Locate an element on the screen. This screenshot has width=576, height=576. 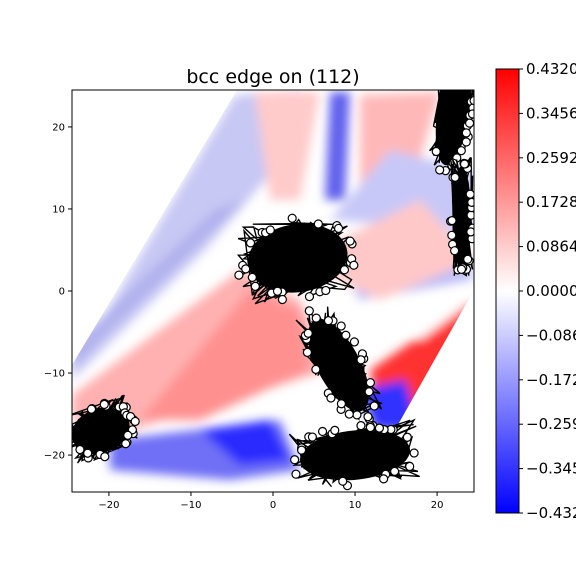
y-tick-label: 0 is located at coordinates (62, 292).